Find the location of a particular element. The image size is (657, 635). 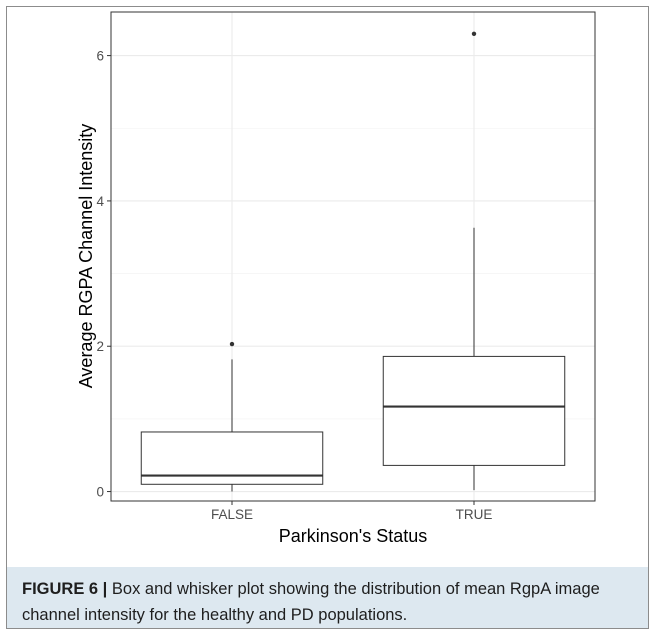

box-false is located at coordinates (232, 416).